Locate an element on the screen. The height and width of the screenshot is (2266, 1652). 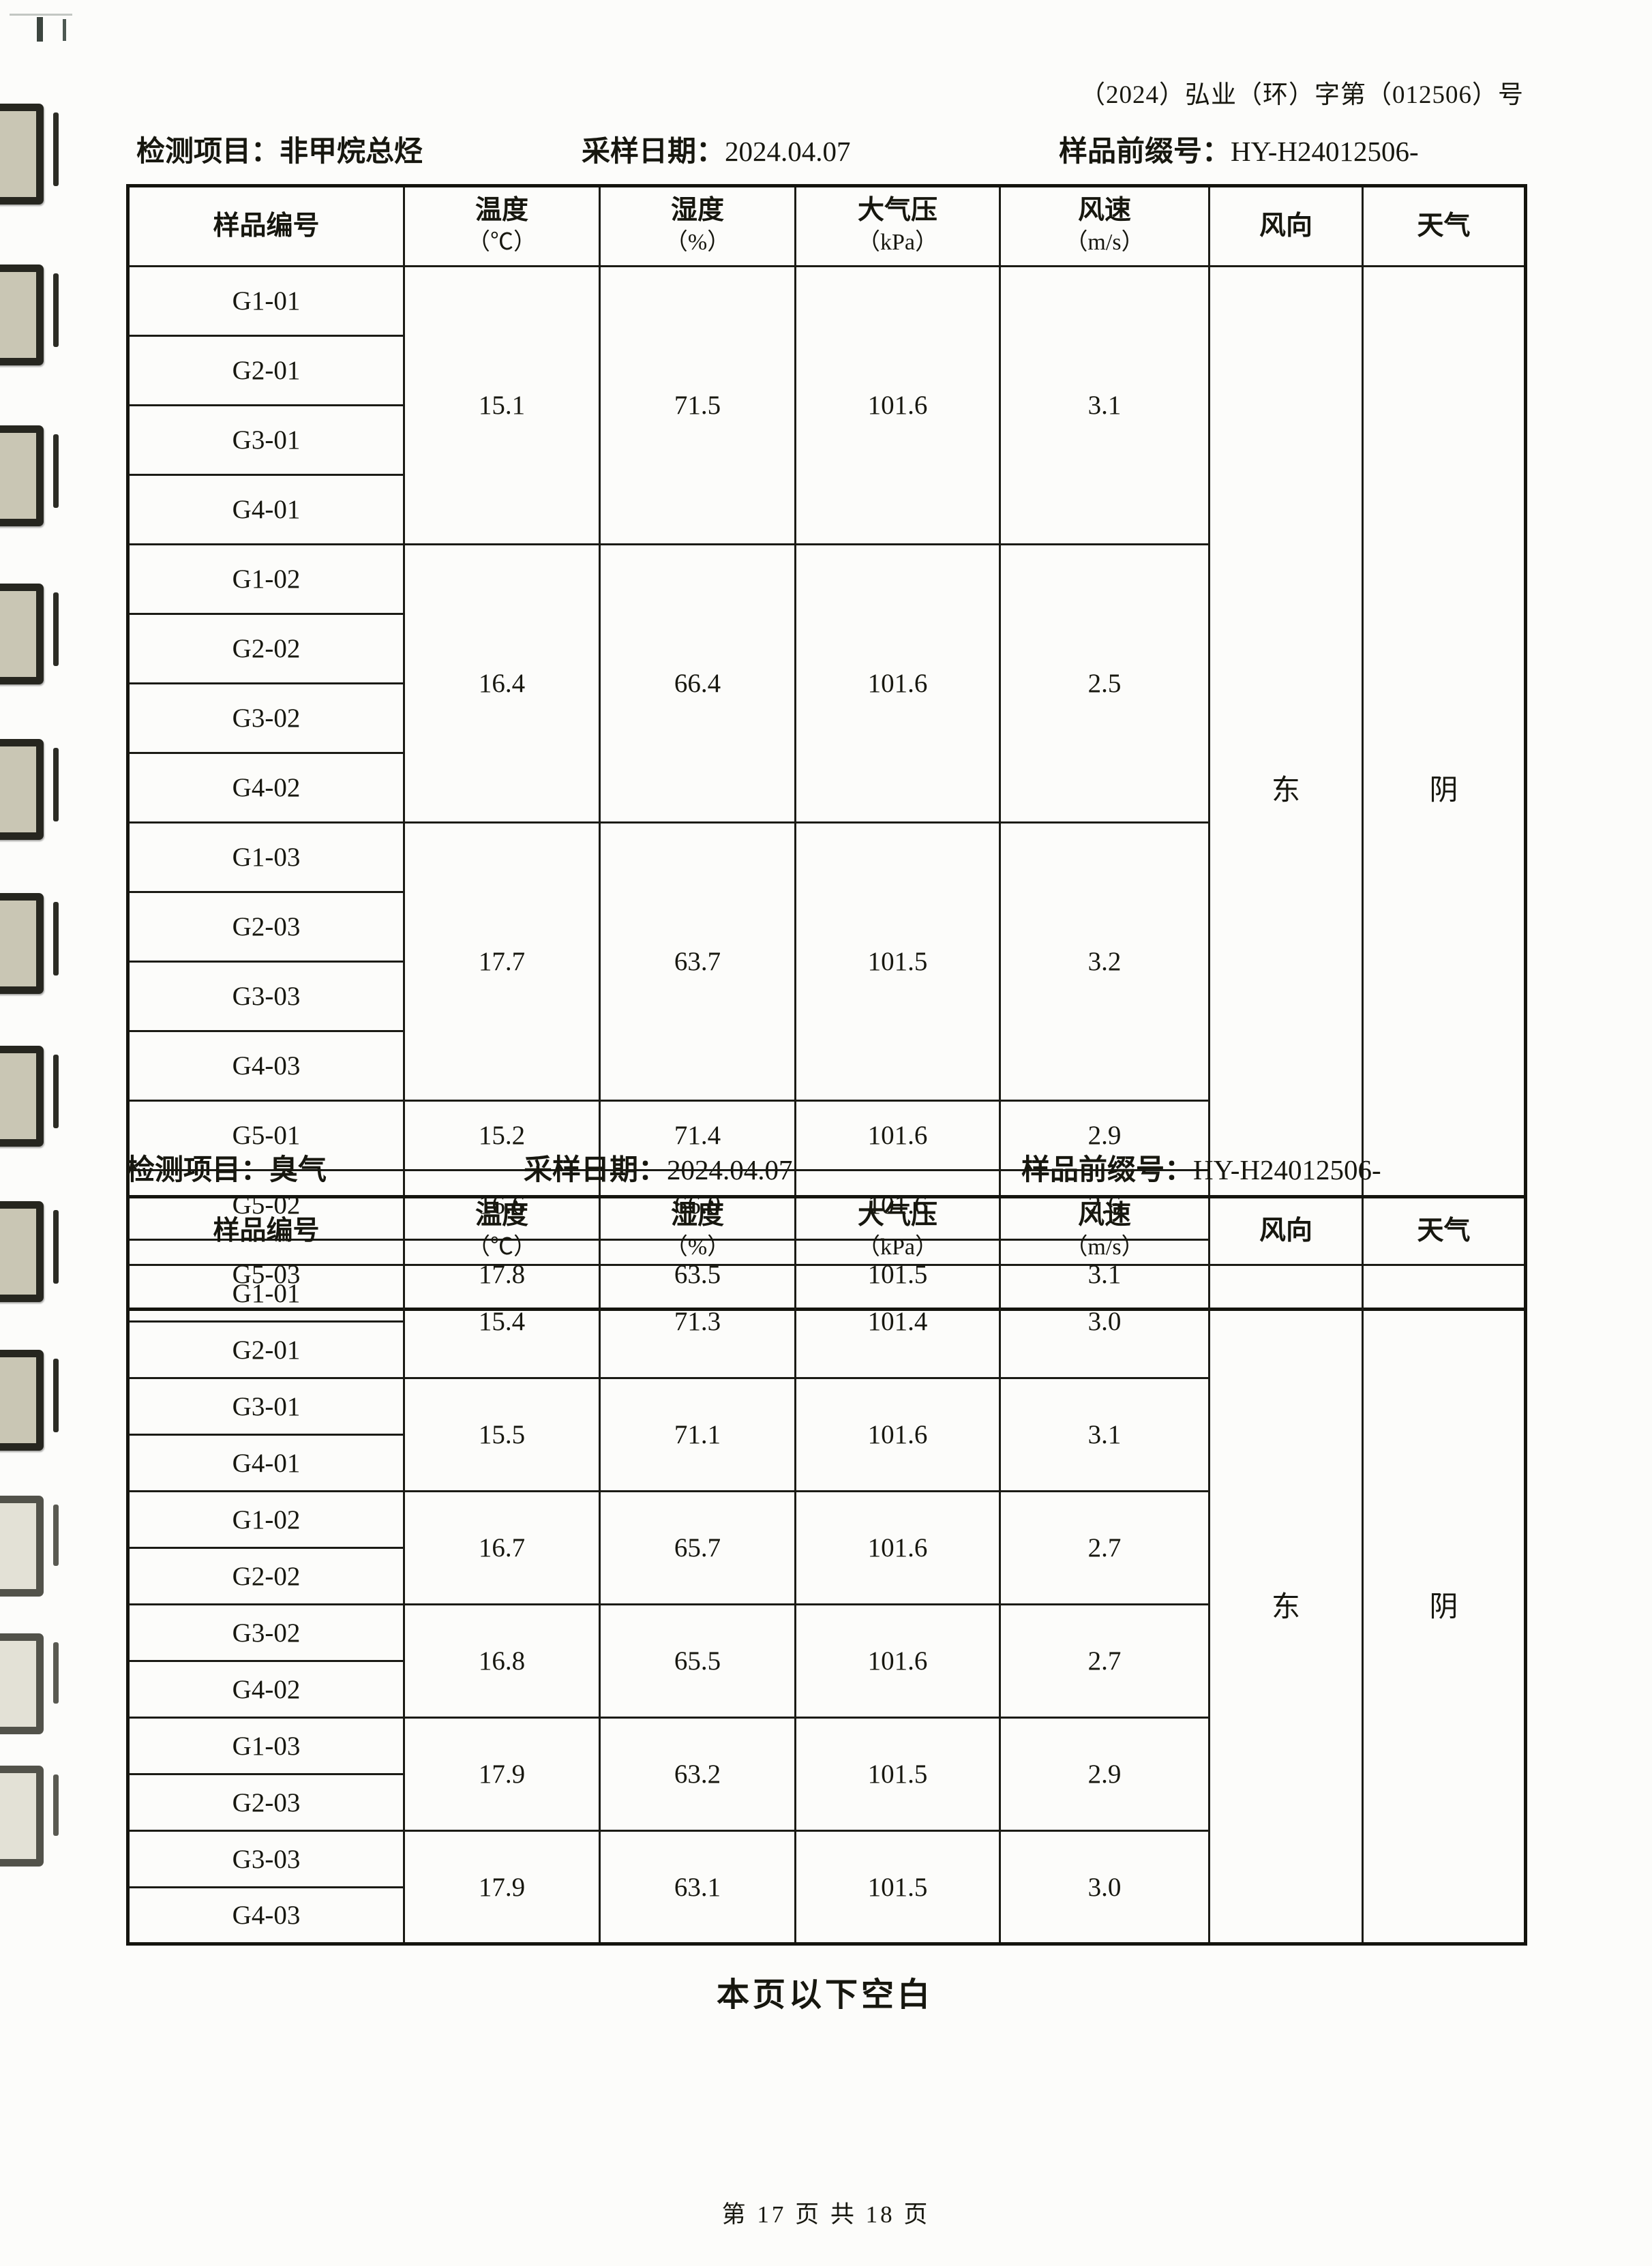
sample-prefix: 样品前缀号：HY-H24012506- is located at coordinates (1201, 1167).